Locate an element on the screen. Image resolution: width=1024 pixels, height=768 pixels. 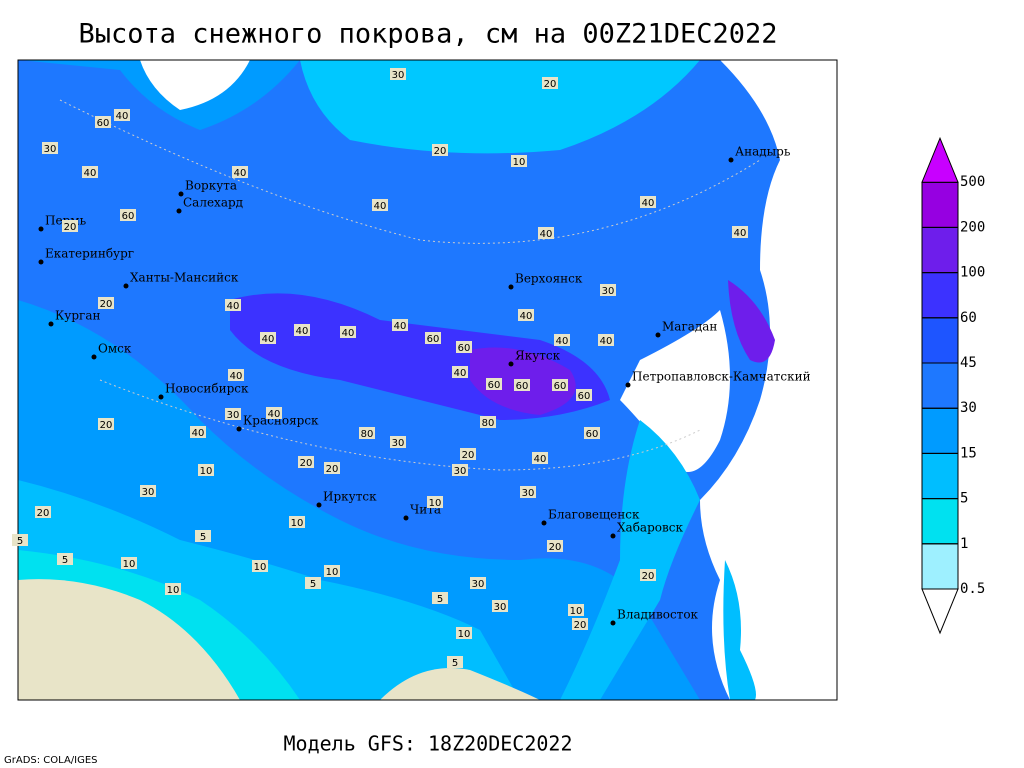
contour-label: 80 is located at coordinates (367, 434).